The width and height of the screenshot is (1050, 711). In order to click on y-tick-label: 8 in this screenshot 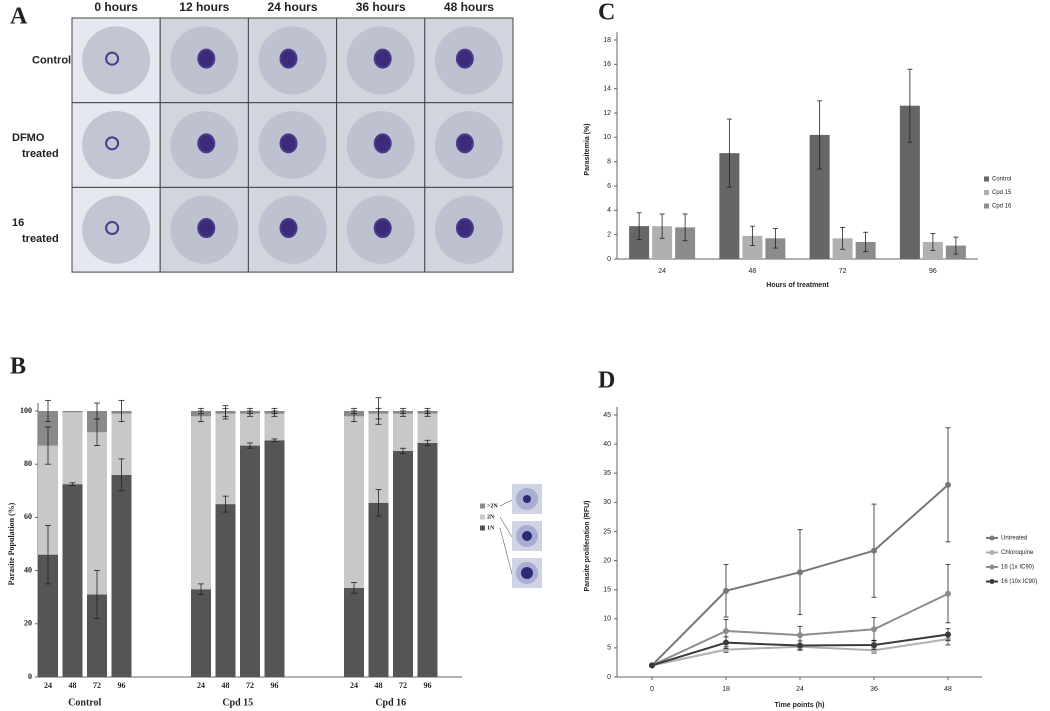, I will do `click(609, 162)`.